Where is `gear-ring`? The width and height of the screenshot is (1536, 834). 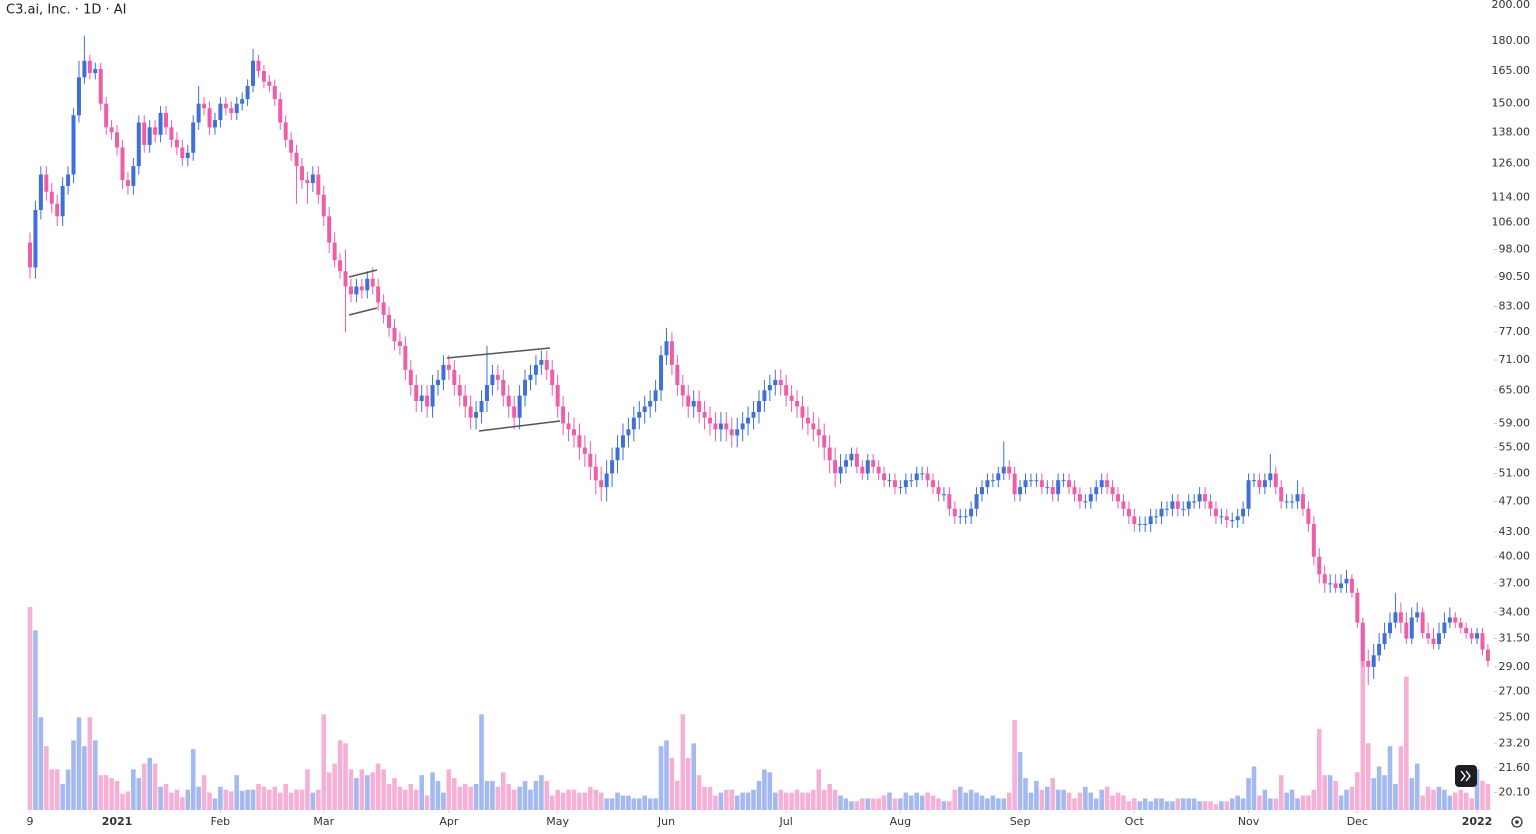
gear-ring is located at coordinates (1517, 822).